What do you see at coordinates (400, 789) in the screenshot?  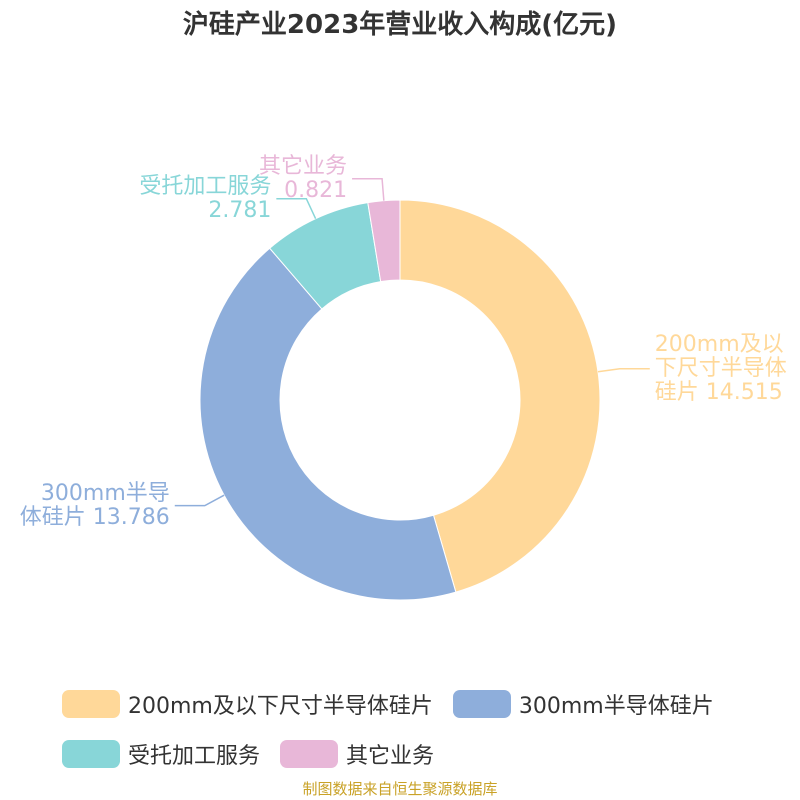 I see `source-note: 制图数据来自恒生聚源数据库` at bounding box center [400, 789].